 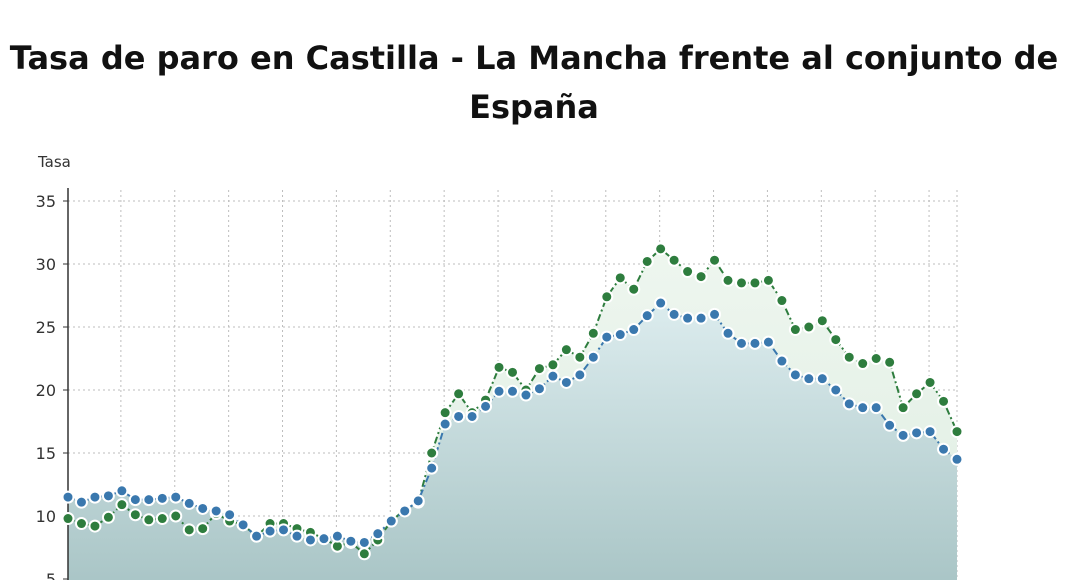 What do you see at coordinates (51, 575) in the screenshot?
I see `y-tick-label: 5` at bounding box center [51, 575].